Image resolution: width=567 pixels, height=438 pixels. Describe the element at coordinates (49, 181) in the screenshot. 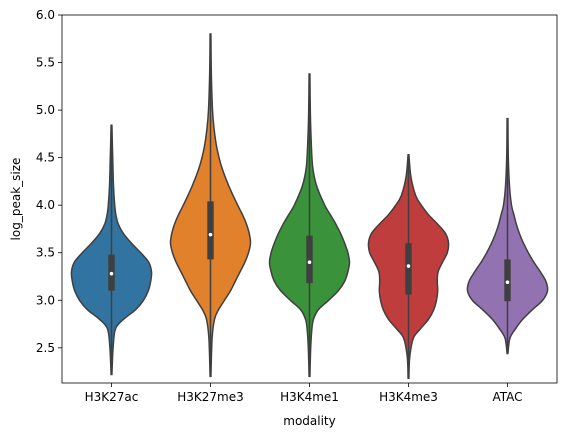

I see `y-axis: 2.5 3.0 3.5 4.0 4.5 5.0 5.5 6.0` at that location.